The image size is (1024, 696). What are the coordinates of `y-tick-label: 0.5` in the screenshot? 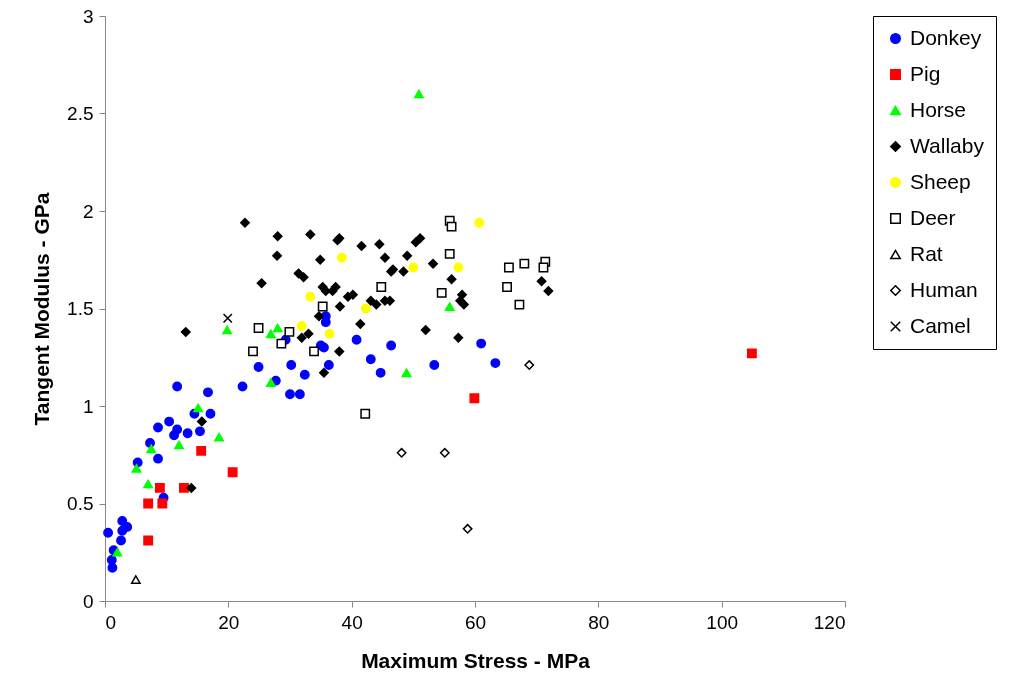 It's located at (80, 503).